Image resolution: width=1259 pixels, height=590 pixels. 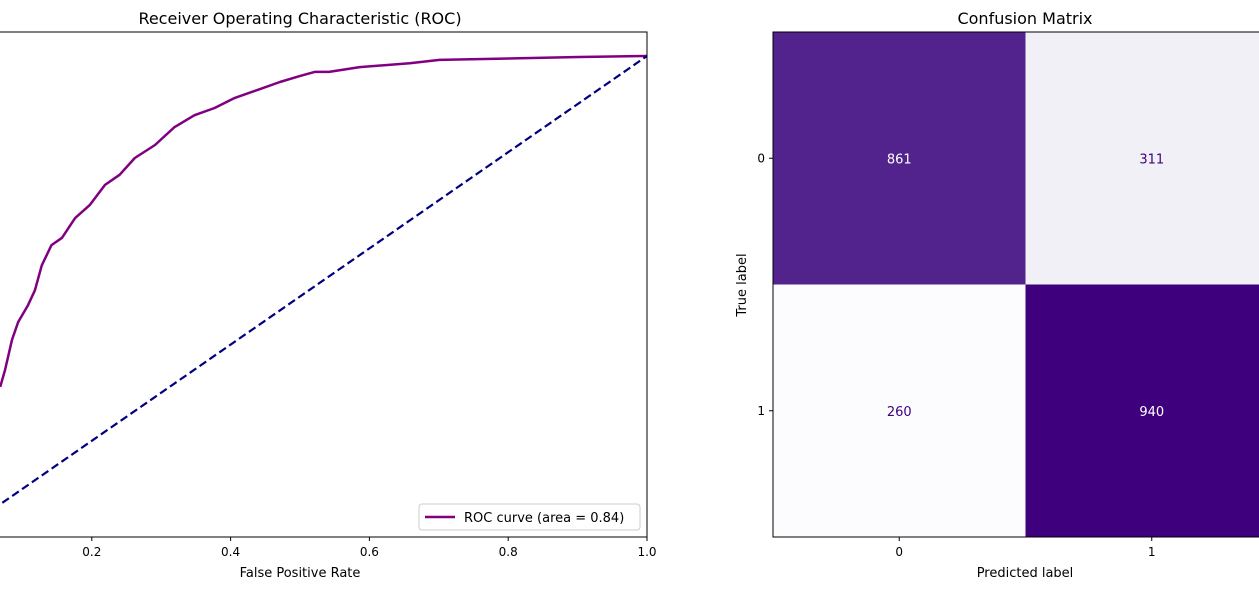 I want to click on x-tick-label: 1.0, so click(x=646, y=552).